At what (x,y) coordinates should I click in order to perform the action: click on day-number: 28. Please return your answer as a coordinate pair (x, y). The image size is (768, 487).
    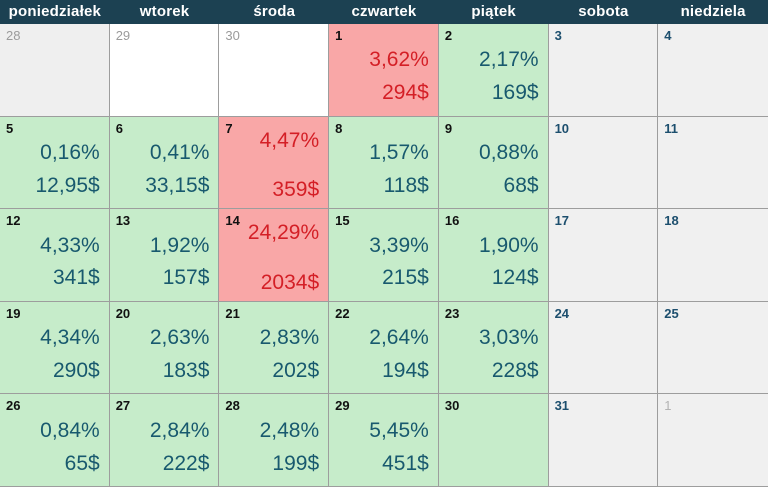
    Looking at the image, I should click on (232, 406).